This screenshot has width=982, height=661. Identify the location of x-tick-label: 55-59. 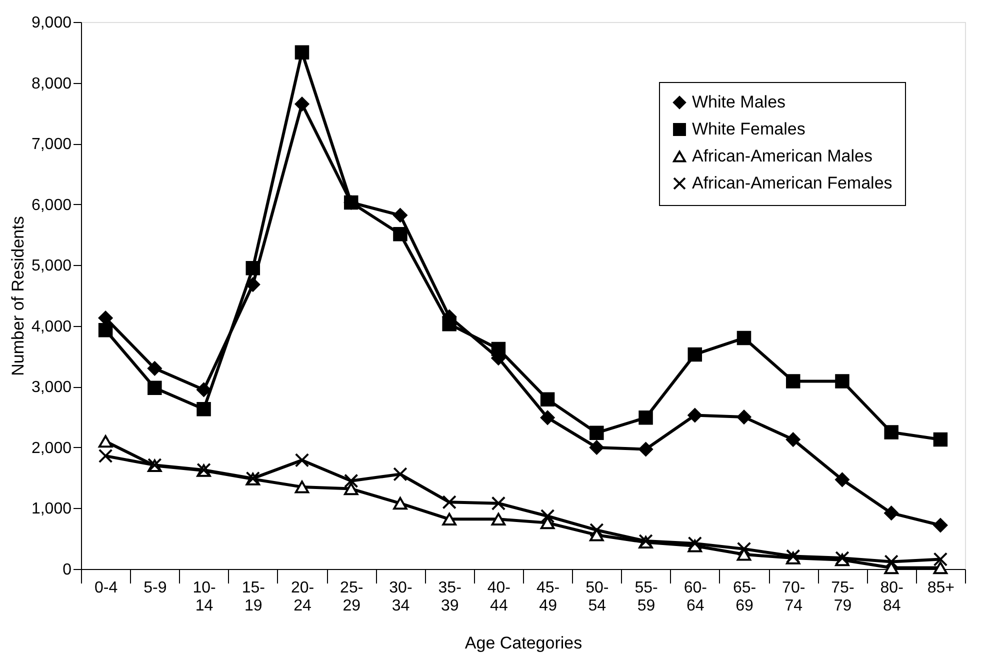
(646, 597).